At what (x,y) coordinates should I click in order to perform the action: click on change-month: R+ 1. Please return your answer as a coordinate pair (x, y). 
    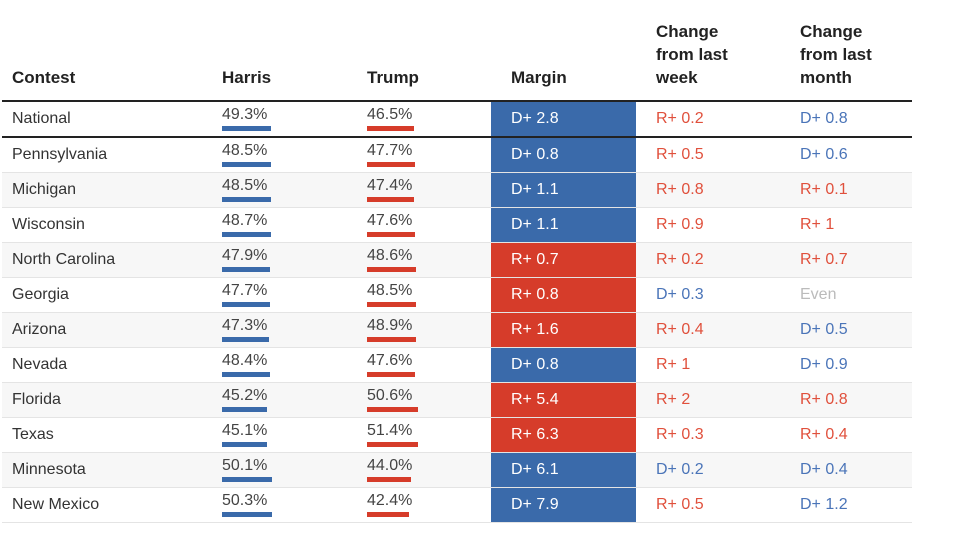
    Looking at the image, I should click on (817, 224).